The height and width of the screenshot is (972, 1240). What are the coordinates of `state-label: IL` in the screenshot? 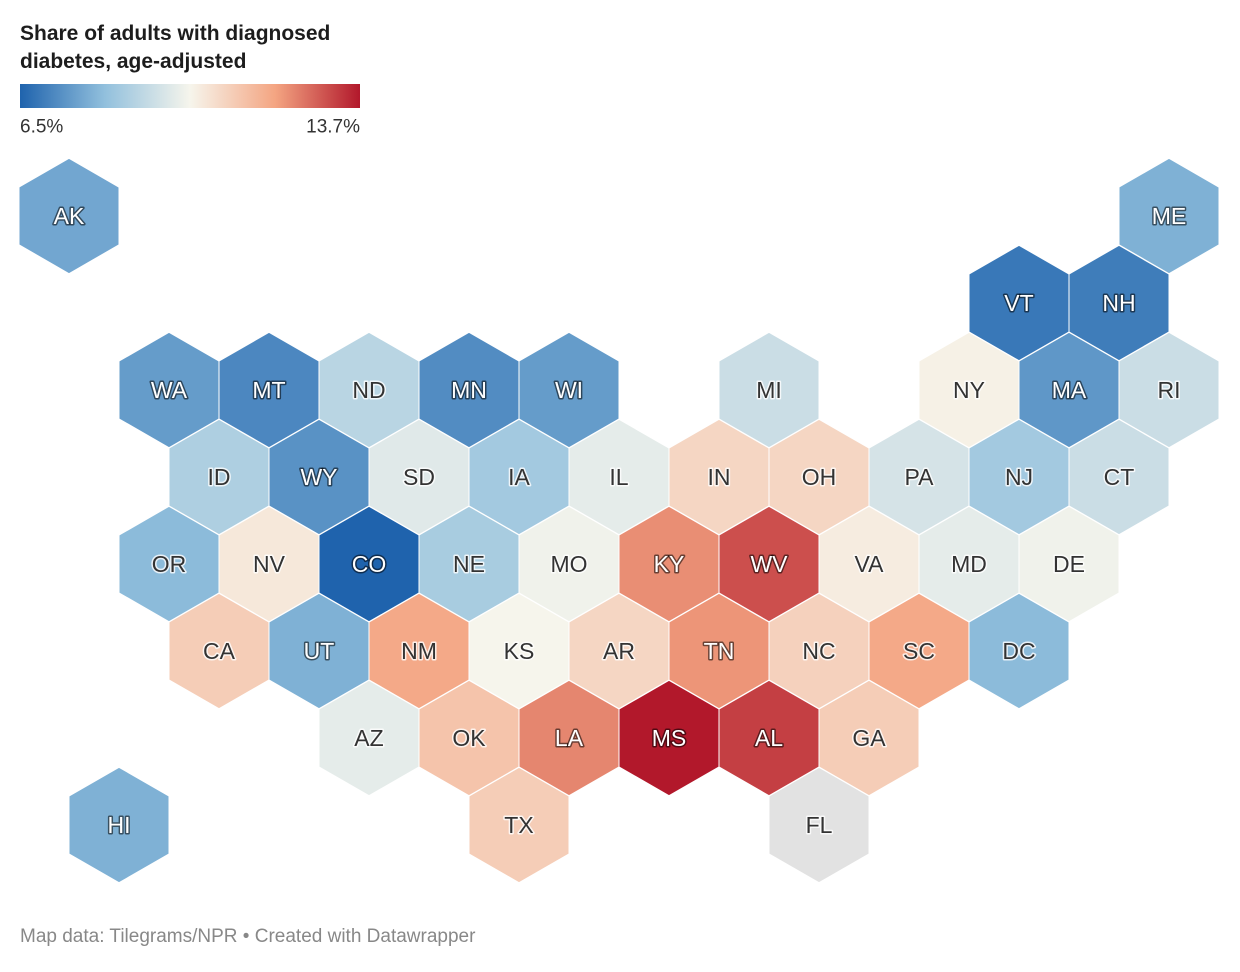 It's located at (618, 477).